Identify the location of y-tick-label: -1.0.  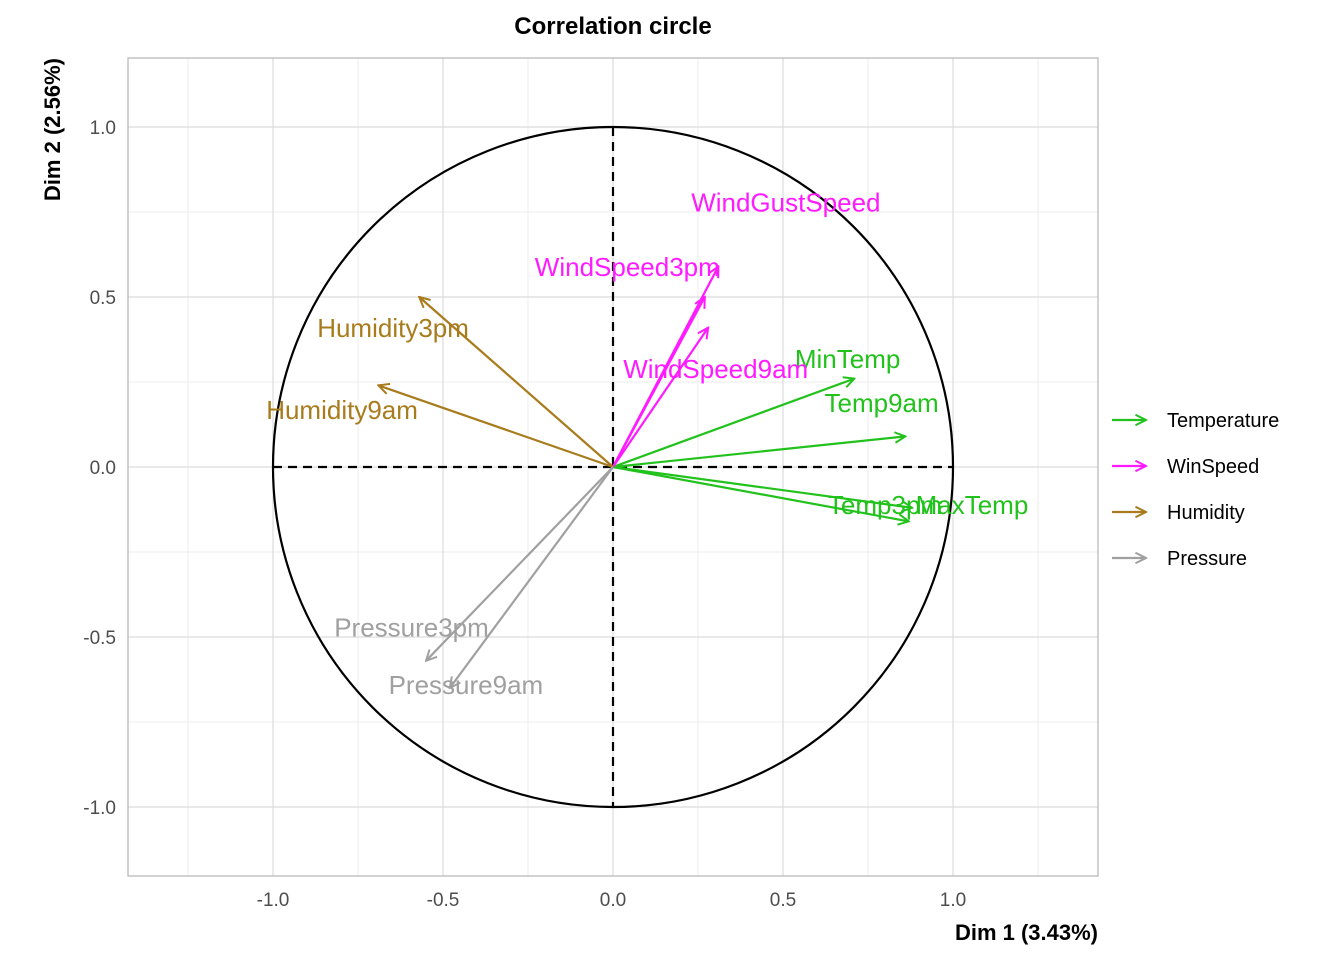
(99, 808).